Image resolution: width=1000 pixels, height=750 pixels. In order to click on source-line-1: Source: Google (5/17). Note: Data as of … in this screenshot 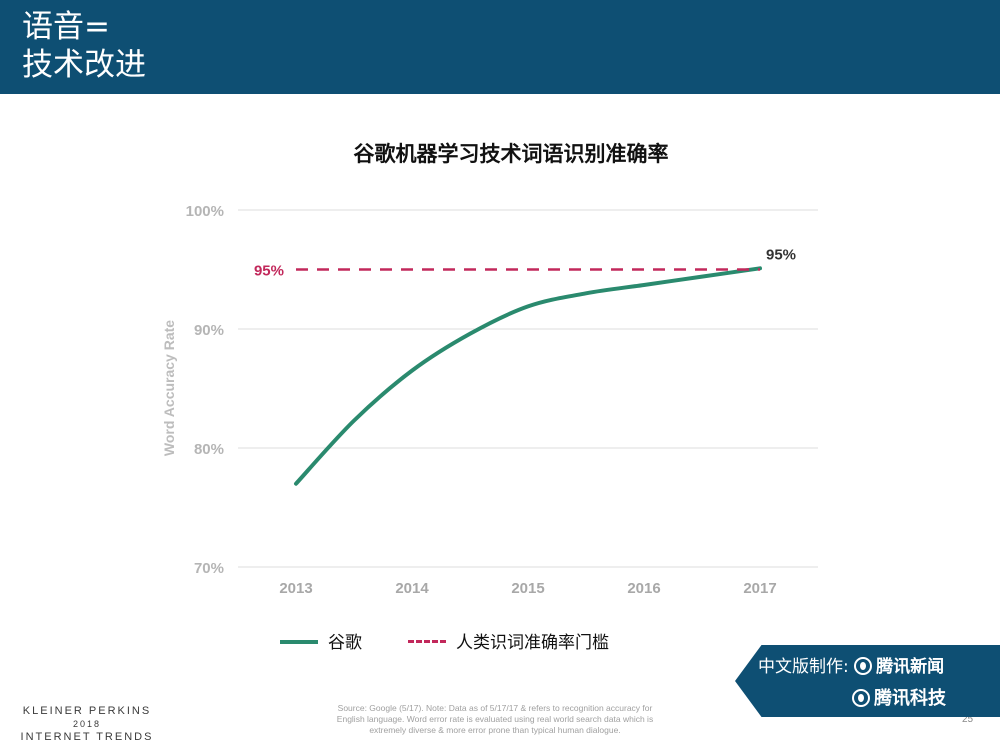, I will do `click(495, 708)`.